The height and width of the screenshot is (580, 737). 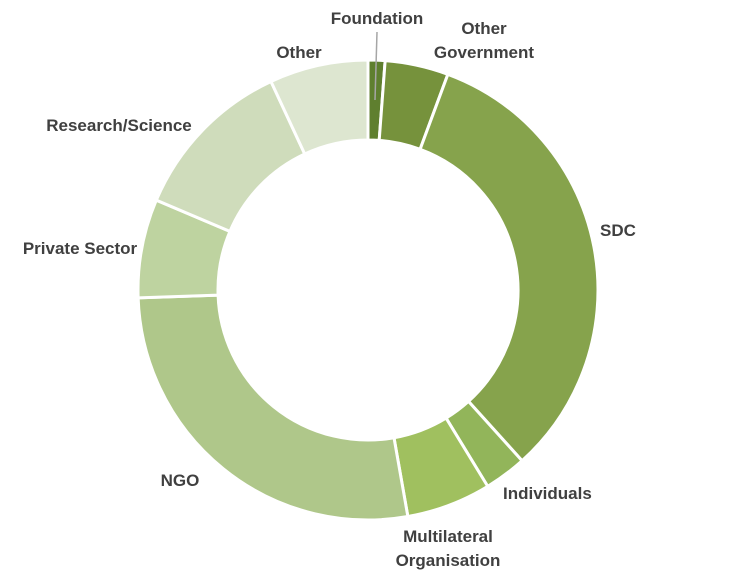 I want to click on slice-ngo, so click(x=273, y=407).